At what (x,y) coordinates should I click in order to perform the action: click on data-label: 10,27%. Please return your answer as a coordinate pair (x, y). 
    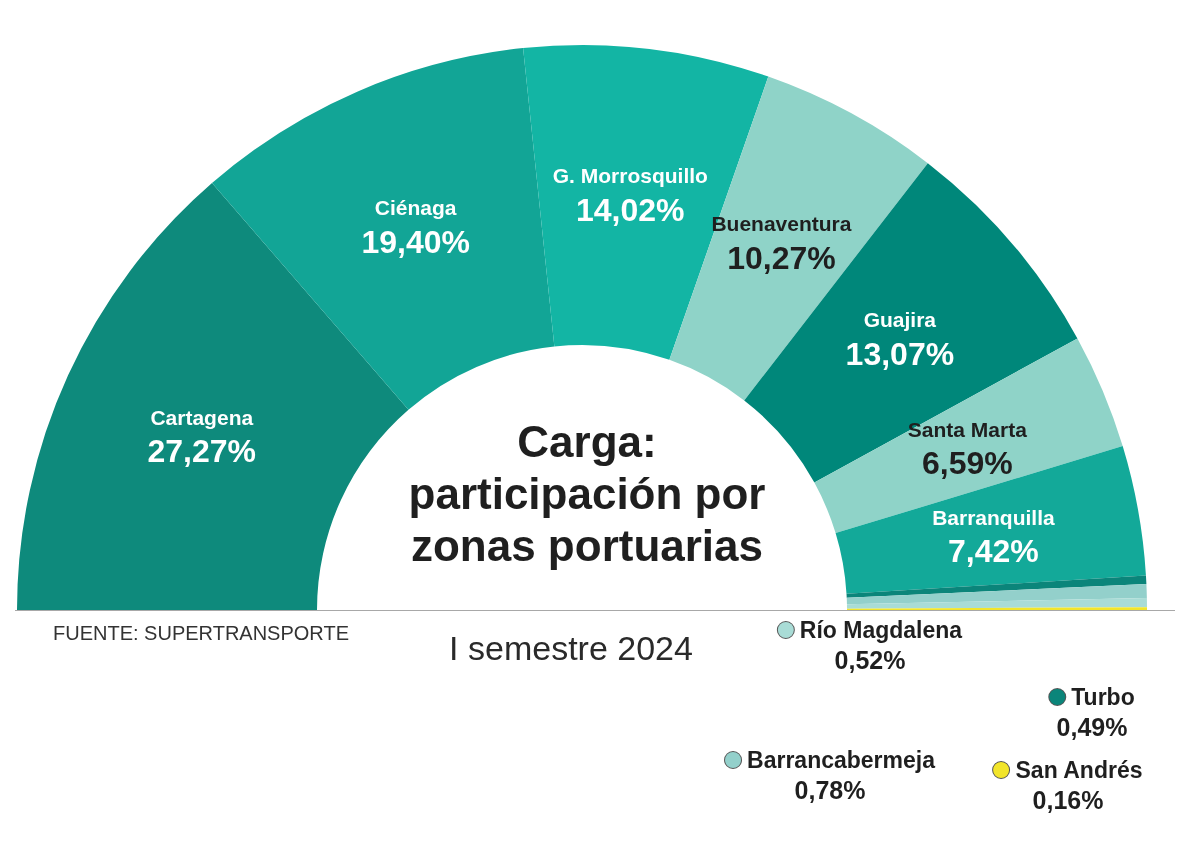
    Looking at the image, I should click on (781, 257).